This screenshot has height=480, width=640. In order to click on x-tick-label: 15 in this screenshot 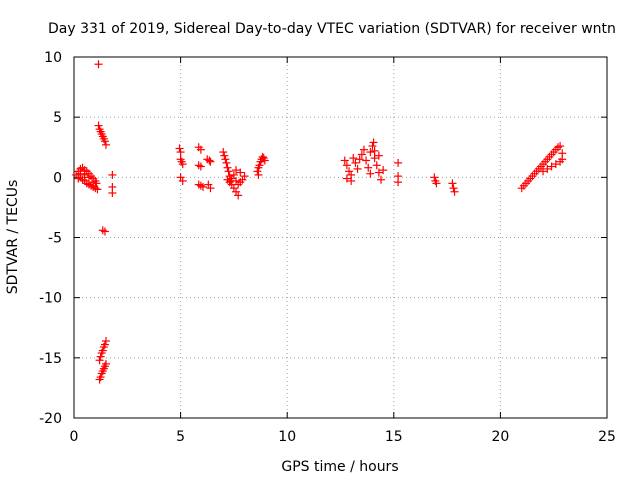, I will do `click(394, 437)`.